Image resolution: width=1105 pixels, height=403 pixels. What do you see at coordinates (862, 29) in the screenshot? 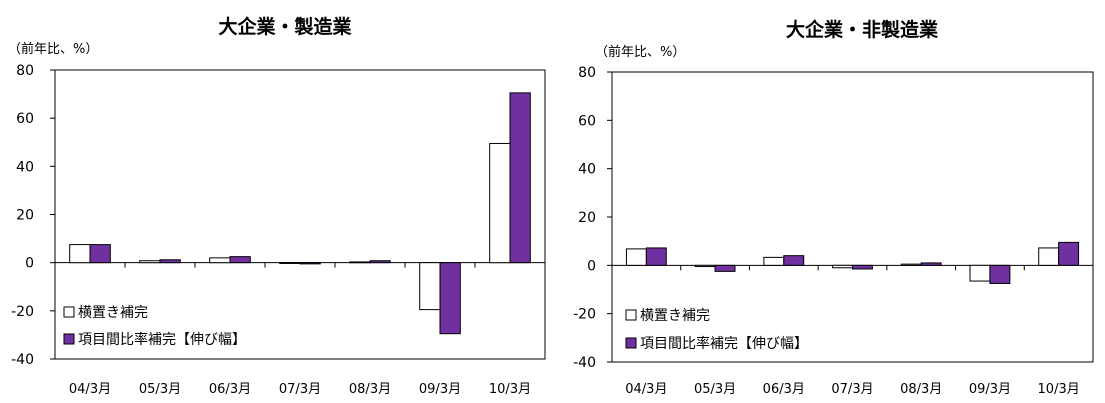
I see `chart-title: 大企業・非製造業` at bounding box center [862, 29].